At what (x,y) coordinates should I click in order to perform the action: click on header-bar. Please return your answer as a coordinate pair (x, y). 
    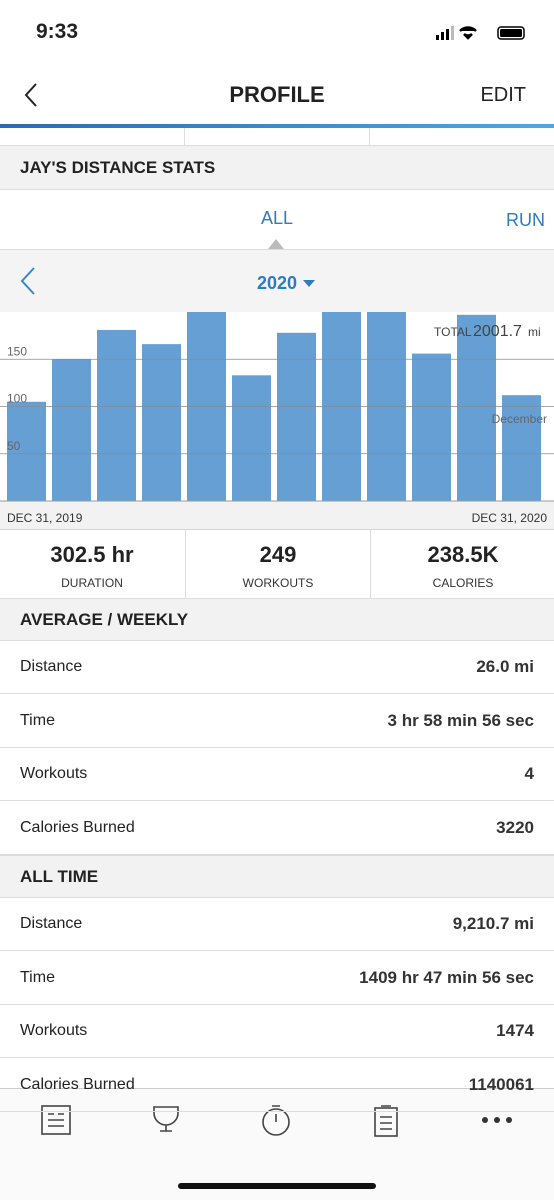
    Looking at the image, I should click on (277, 126).